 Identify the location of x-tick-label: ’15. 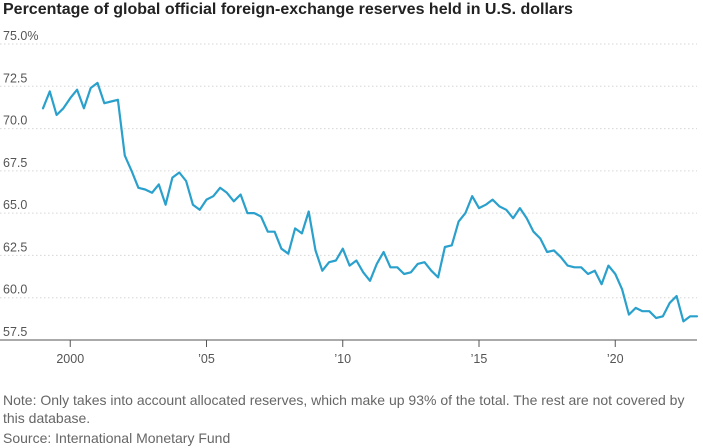
(479, 359).